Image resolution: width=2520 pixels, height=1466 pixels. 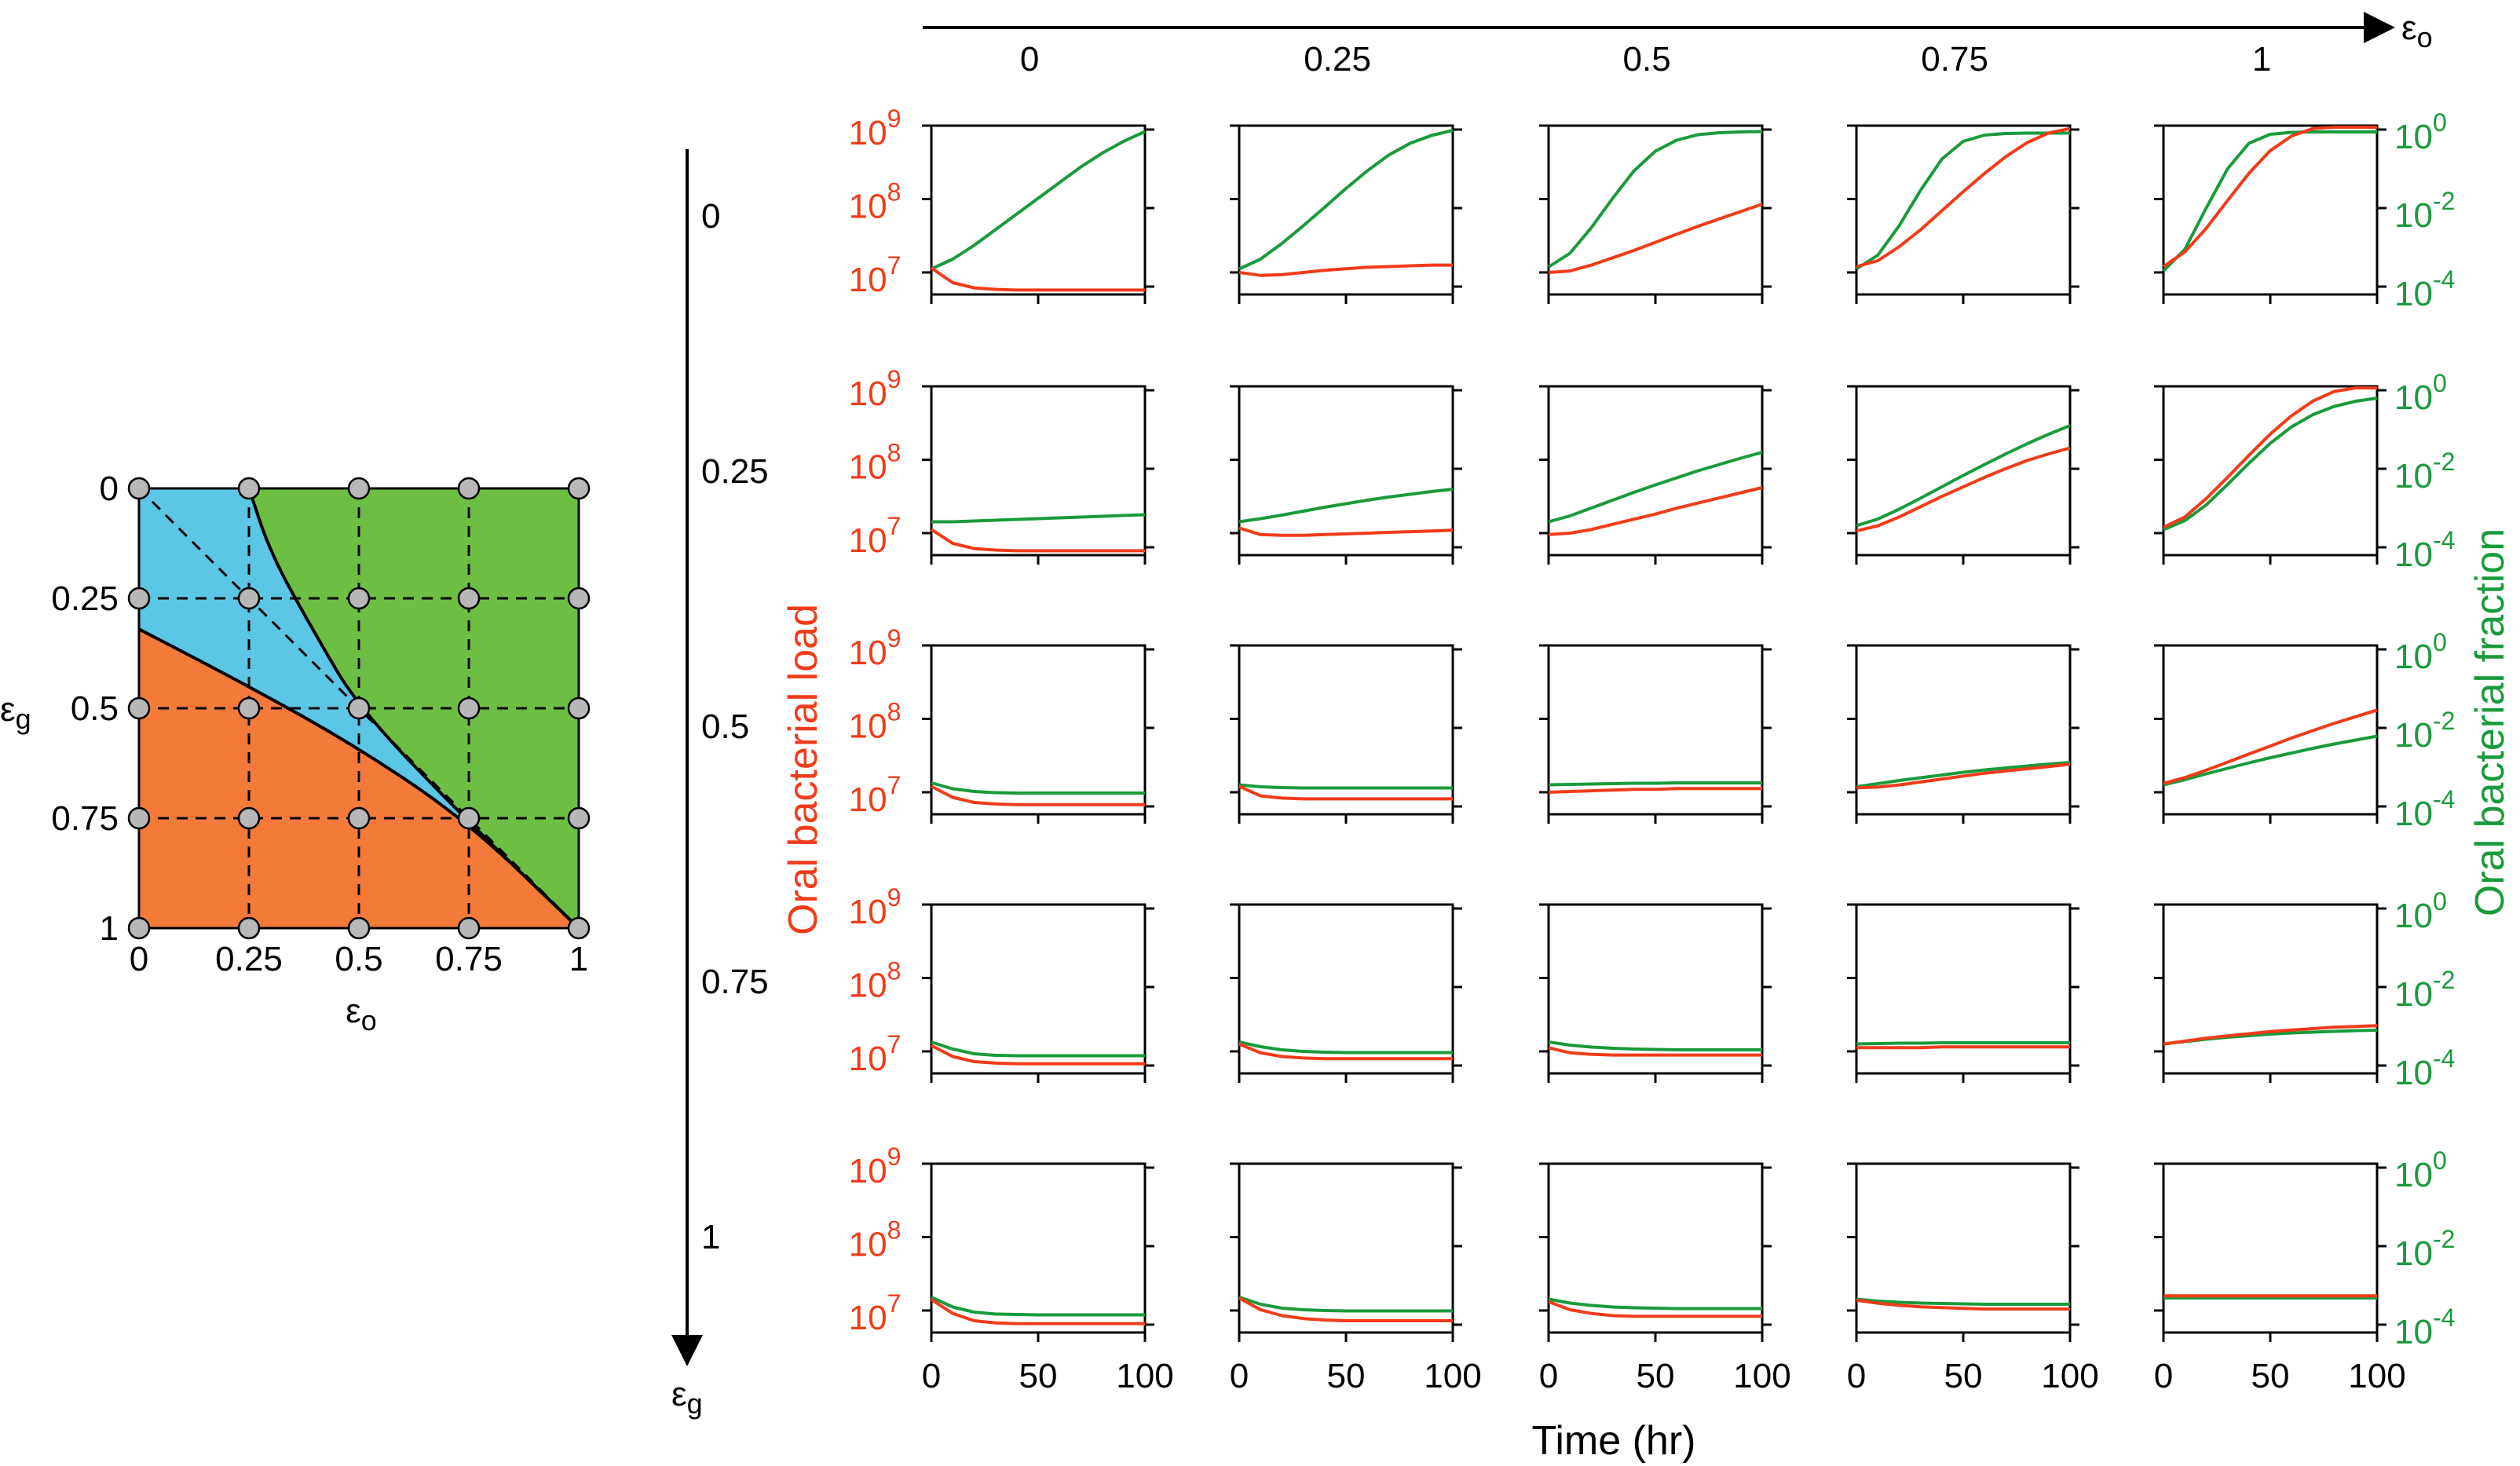 I want to click on y-axis-label-right: Oral bacterial fraction, so click(x=2490, y=722).